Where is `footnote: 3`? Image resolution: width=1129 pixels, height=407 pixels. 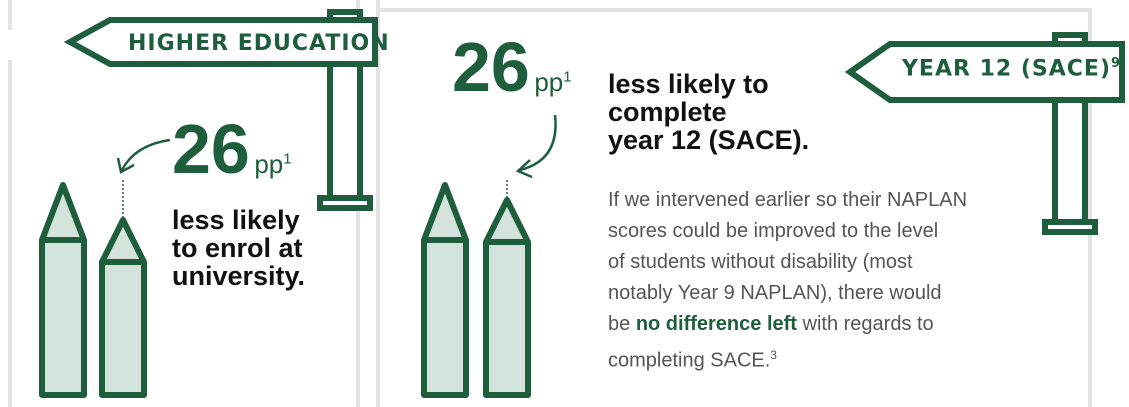 footnote: 3 is located at coordinates (773, 355).